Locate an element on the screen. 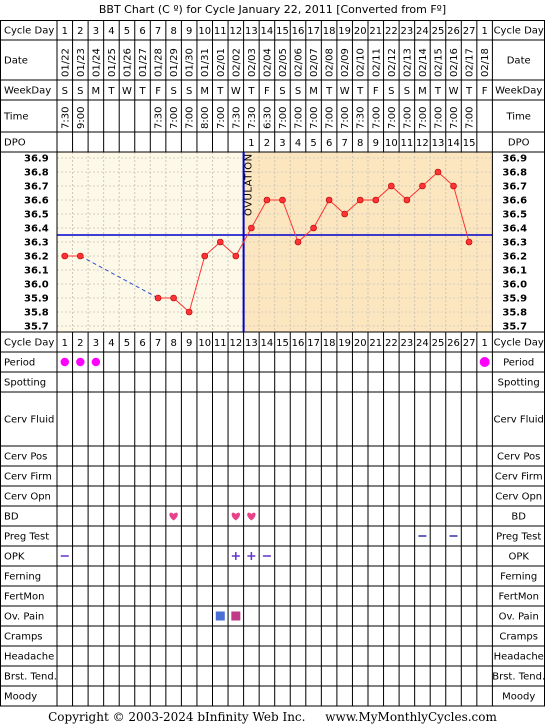 The height and width of the screenshot is (727, 545). dpo-number: 6 is located at coordinates (329, 143).